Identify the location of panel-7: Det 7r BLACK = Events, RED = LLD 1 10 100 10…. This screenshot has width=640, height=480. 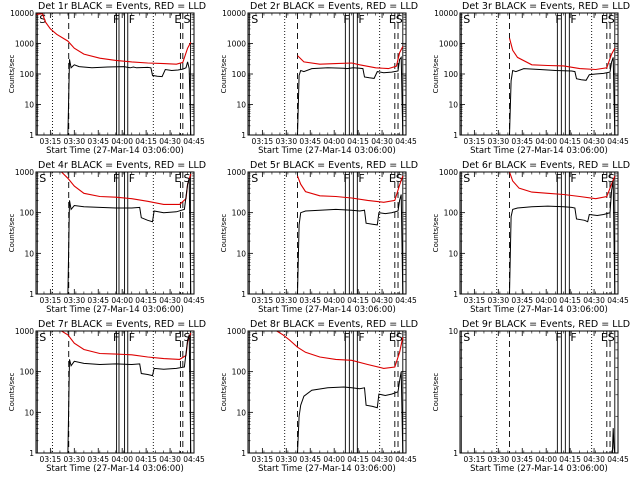
(107, 396).